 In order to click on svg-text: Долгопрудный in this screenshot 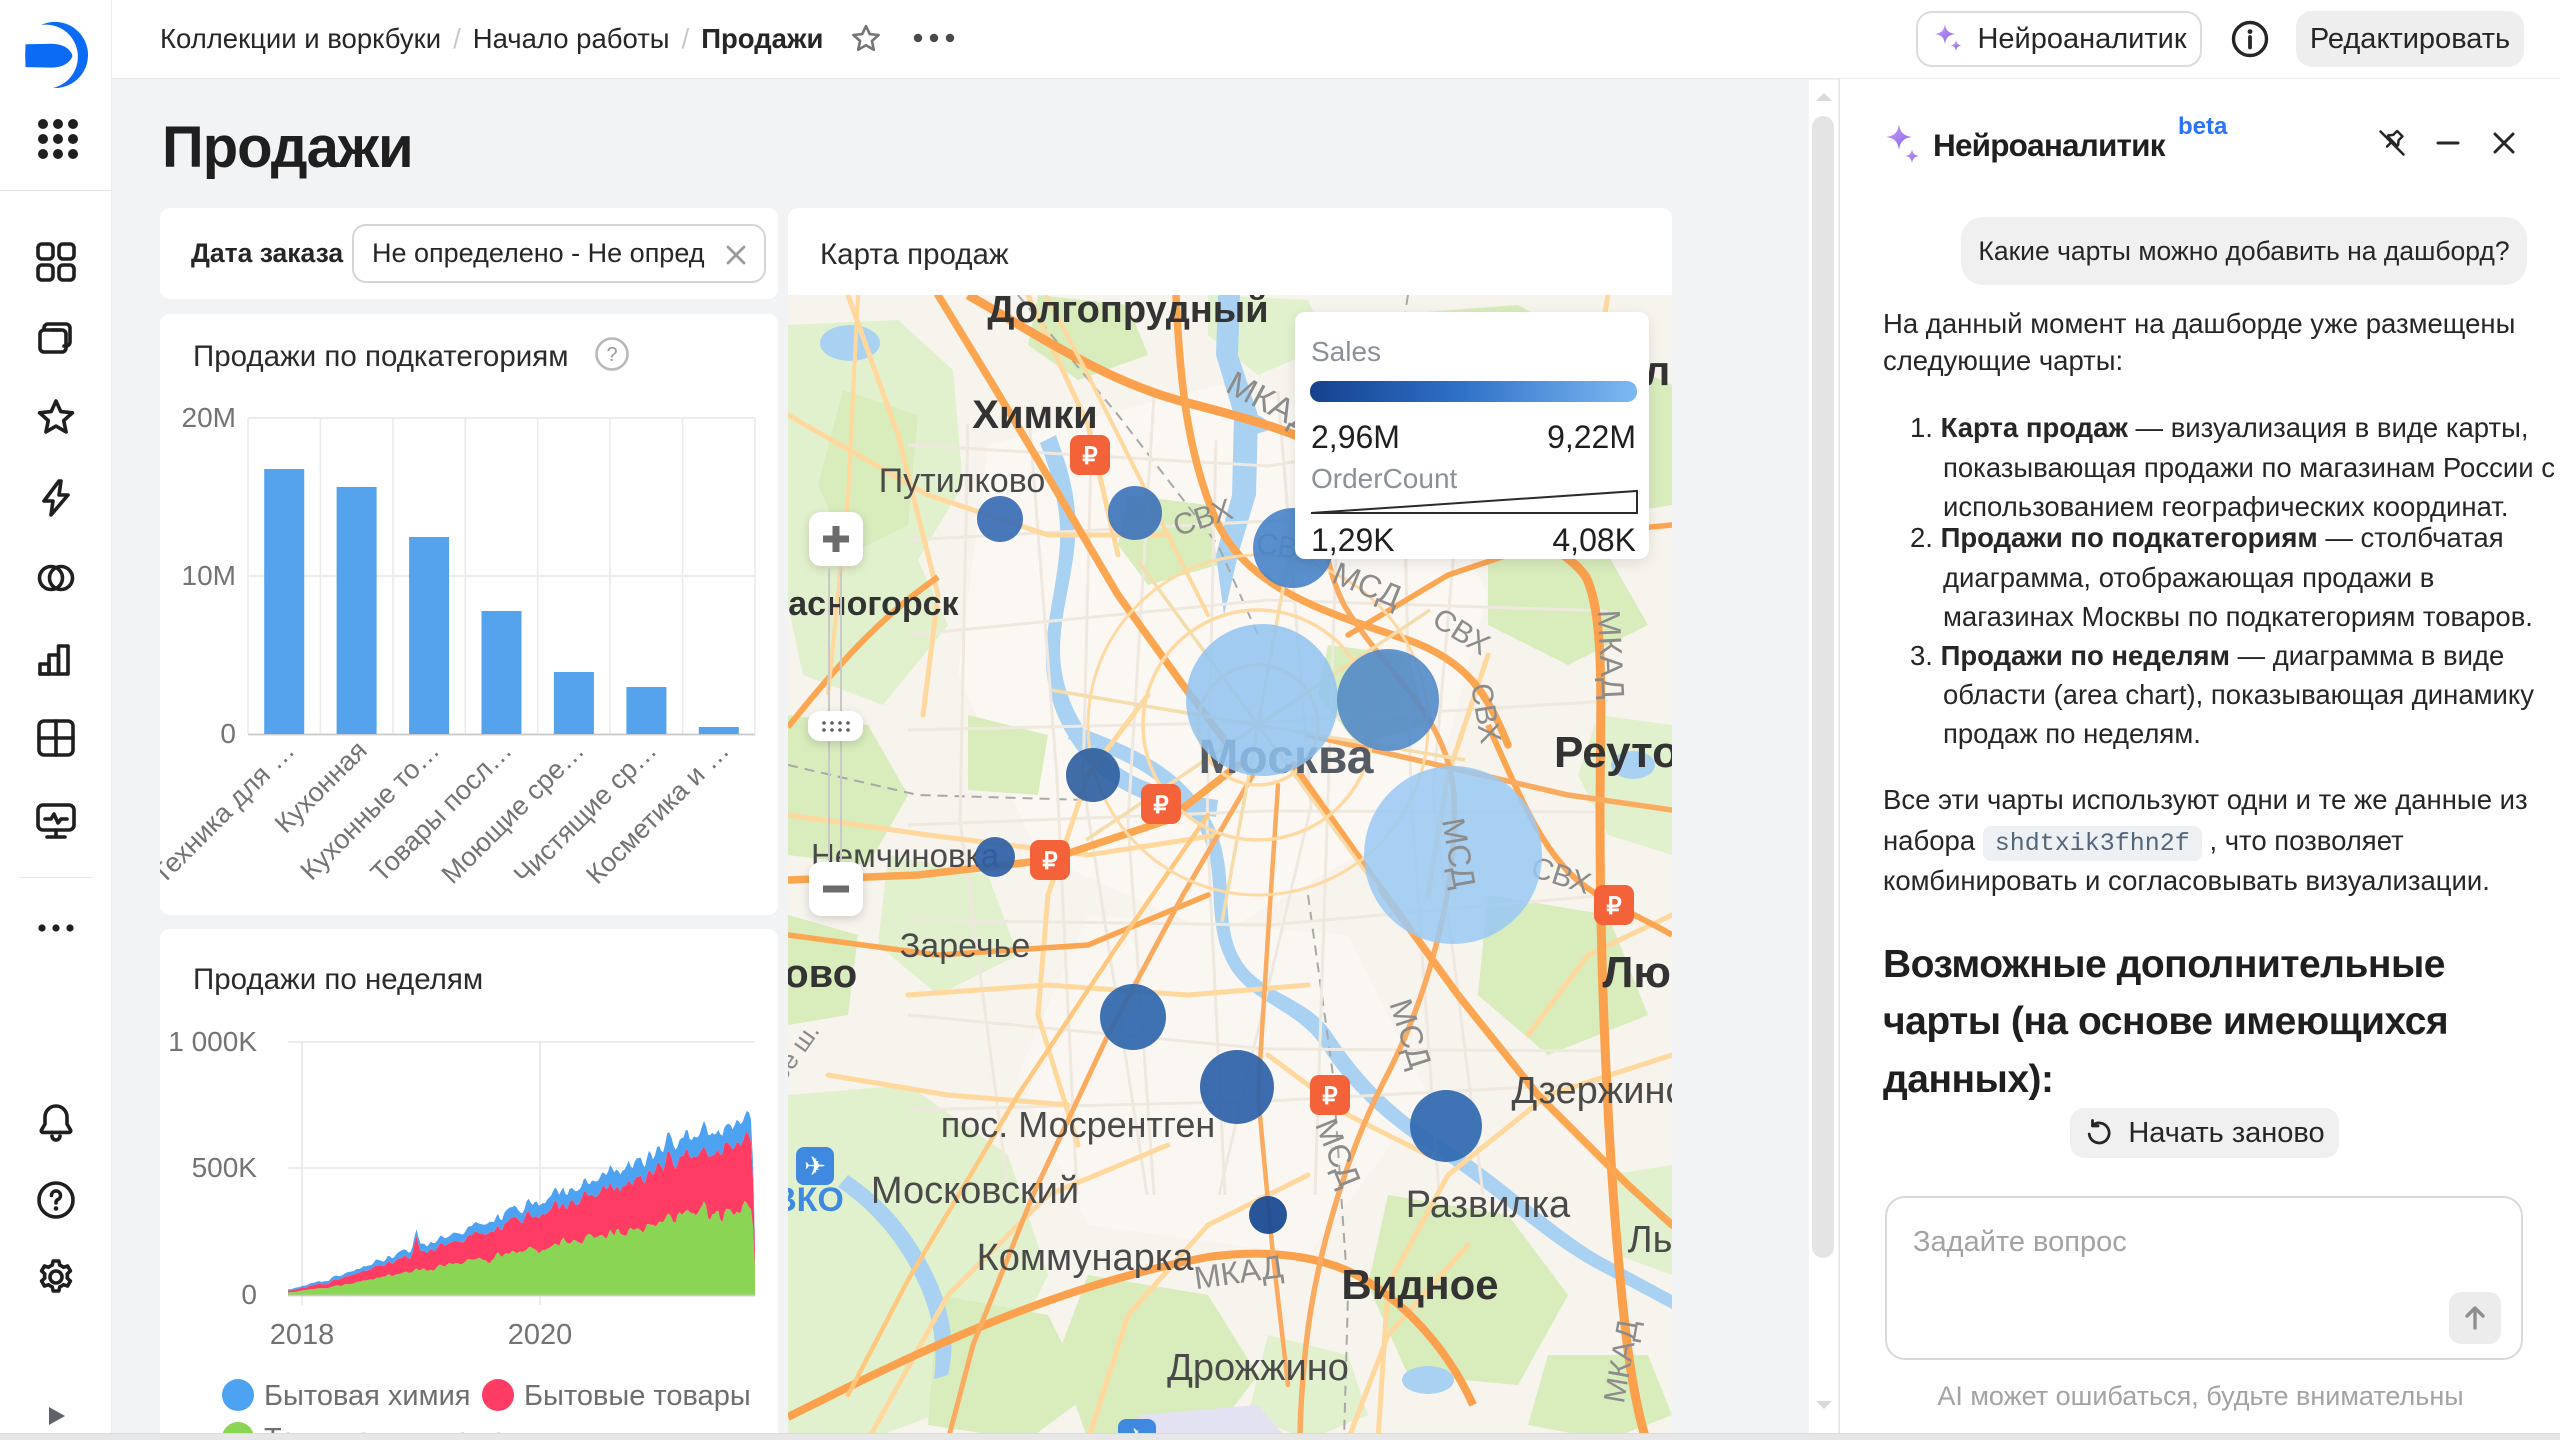, I will do `click(1127, 313)`.